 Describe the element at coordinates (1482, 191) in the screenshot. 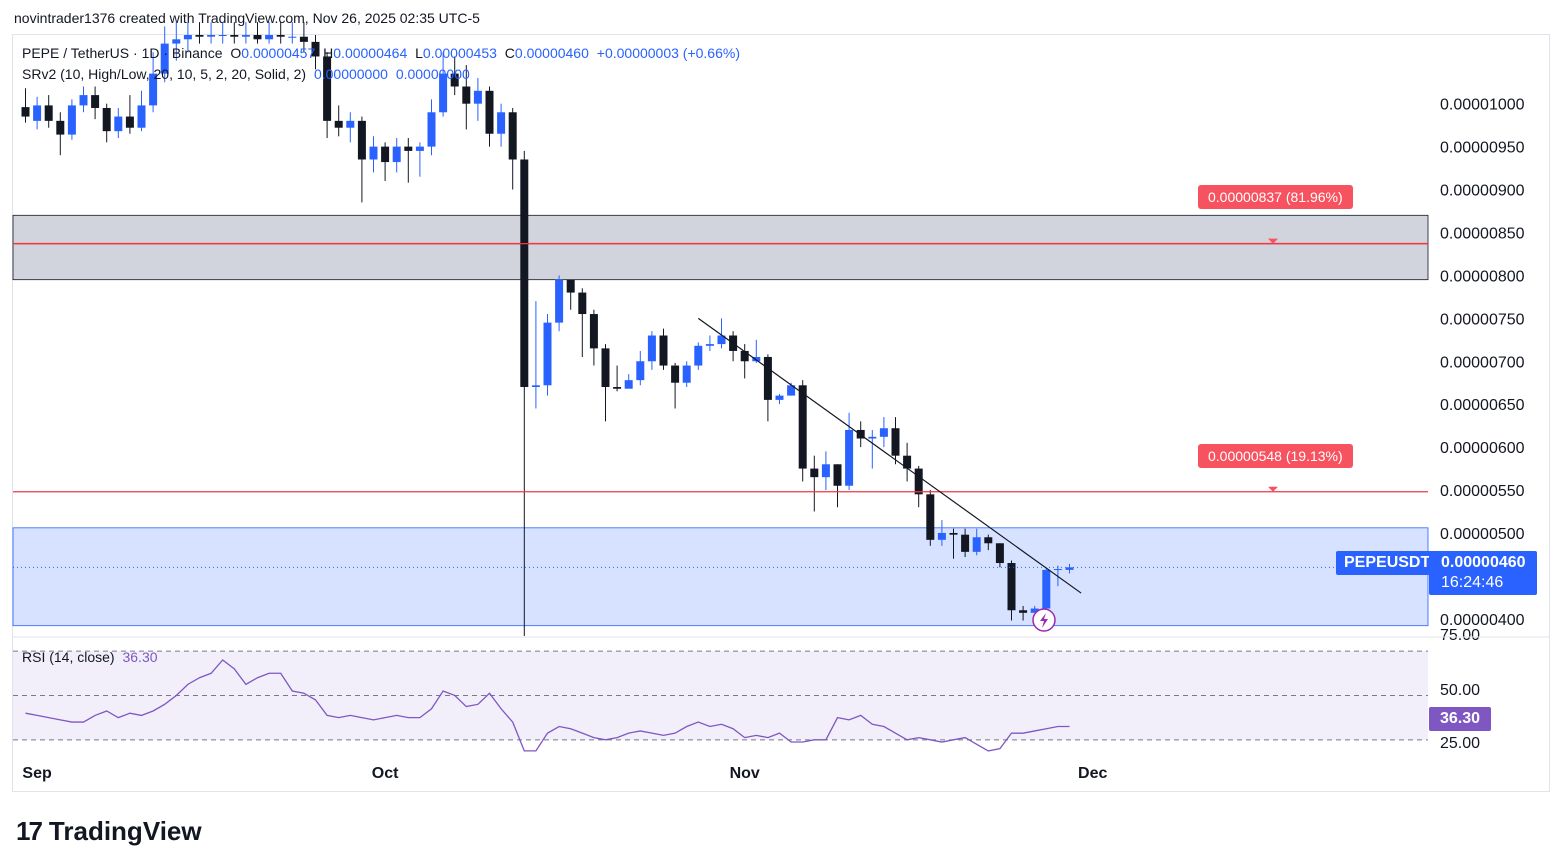

I see `price-tick-label: 0.00000900` at that location.